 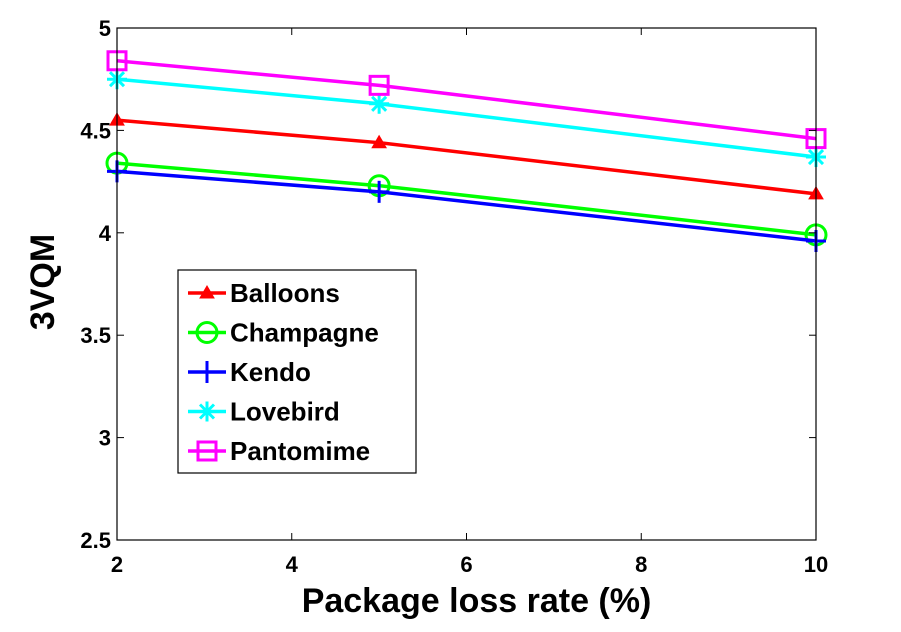 I want to click on y-axis-label: 3VQM, so click(x=43, y=282).